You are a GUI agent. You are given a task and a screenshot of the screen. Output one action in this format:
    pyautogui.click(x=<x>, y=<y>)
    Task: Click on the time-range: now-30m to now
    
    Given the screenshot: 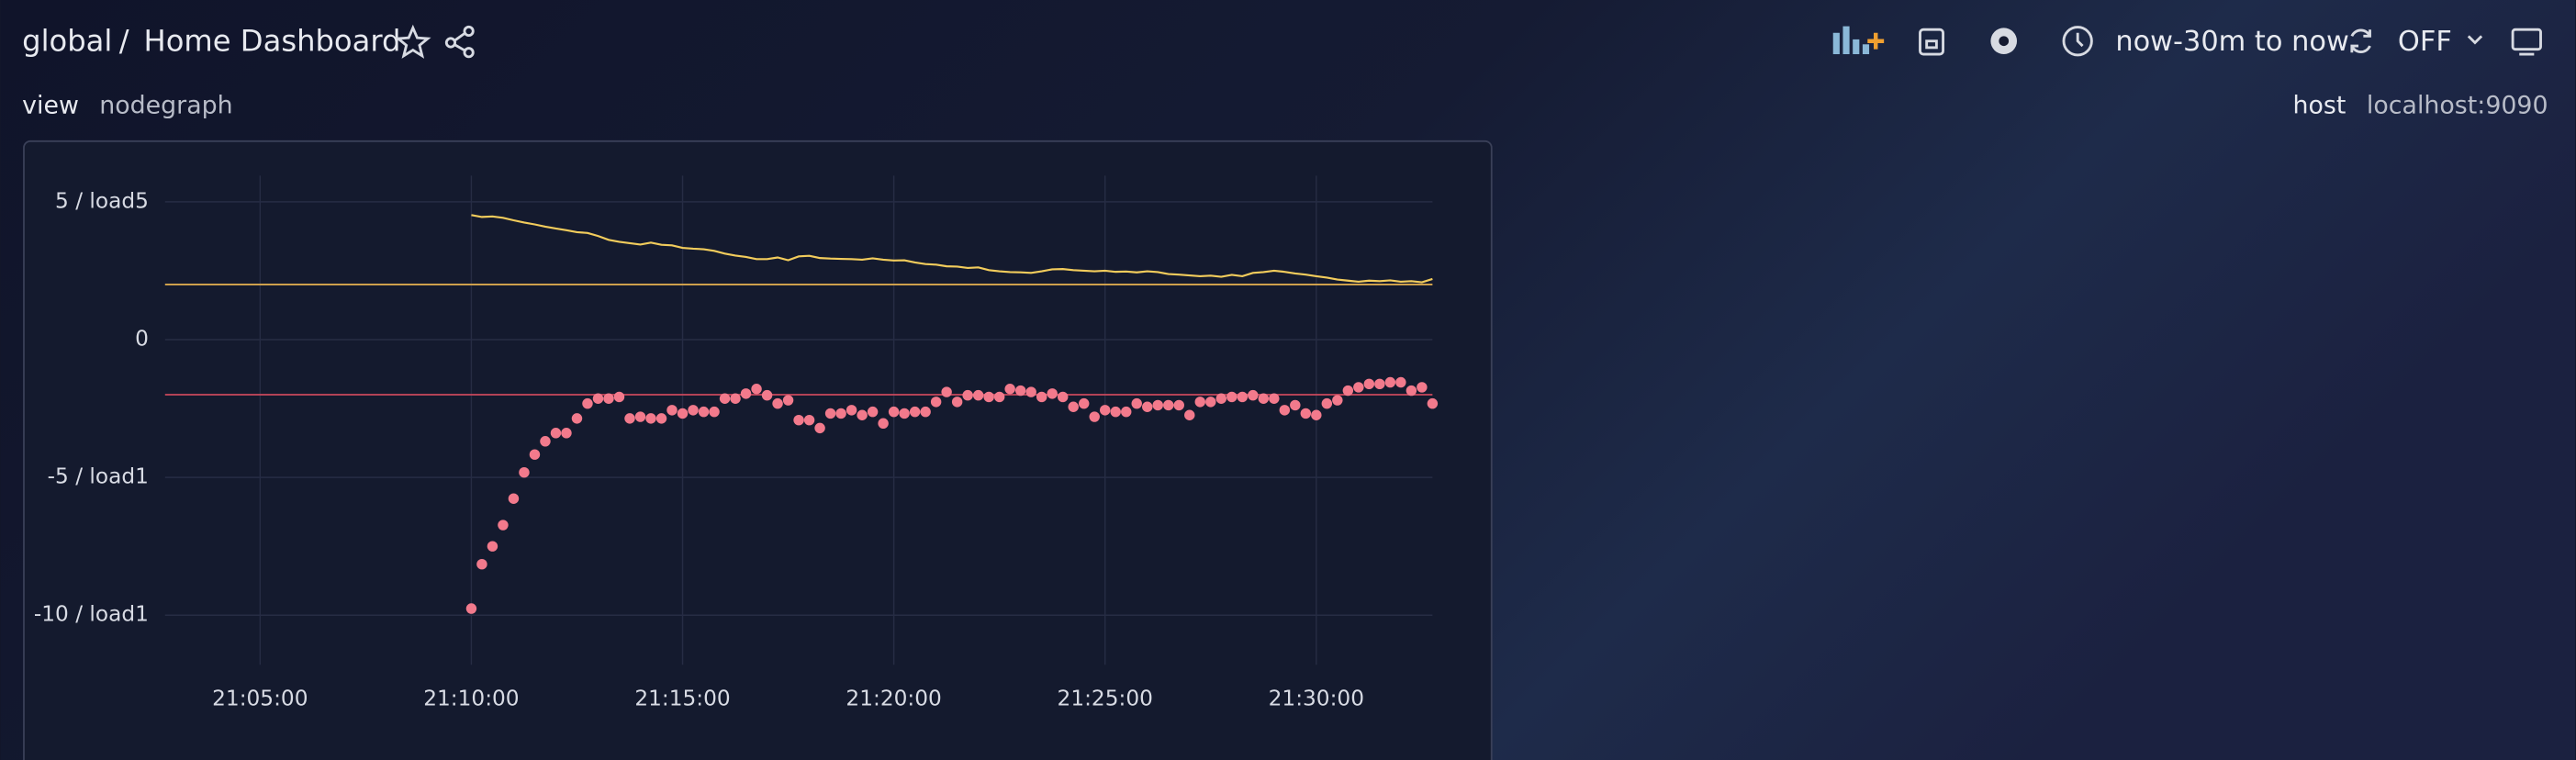 What is the action you would take?
    pyautogui.click(x=2232, y=42)
    